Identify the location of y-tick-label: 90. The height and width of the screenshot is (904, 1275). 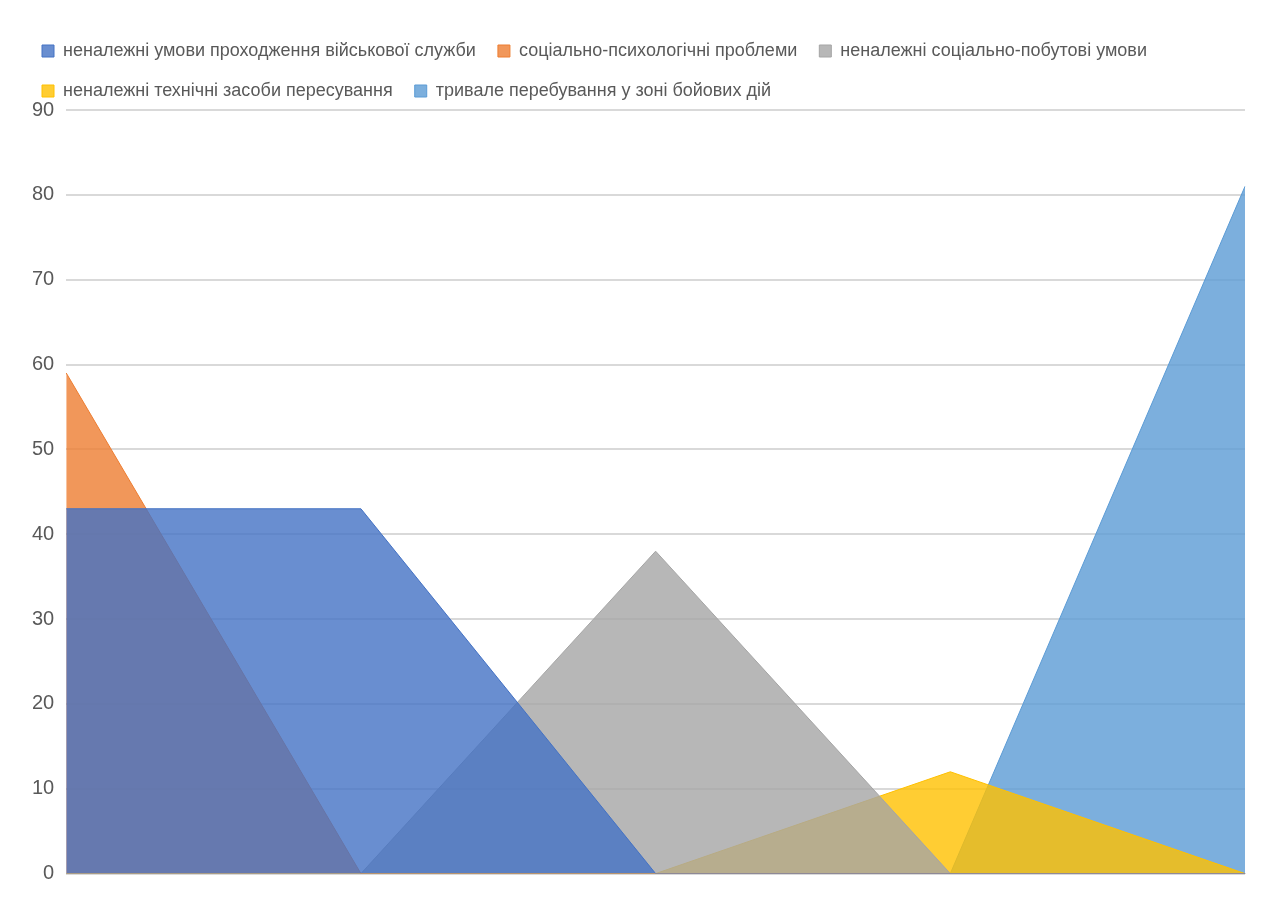
(43, 108).